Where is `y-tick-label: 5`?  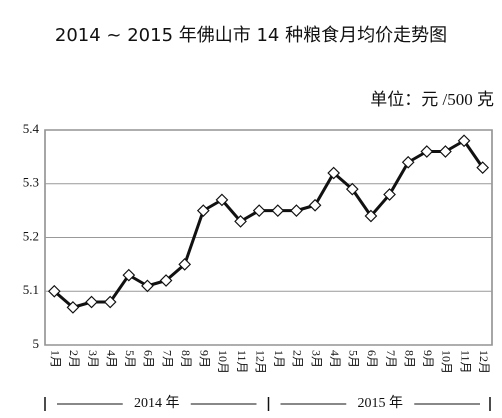 y-tick-label: 5 is located at coordinates (36, 343).